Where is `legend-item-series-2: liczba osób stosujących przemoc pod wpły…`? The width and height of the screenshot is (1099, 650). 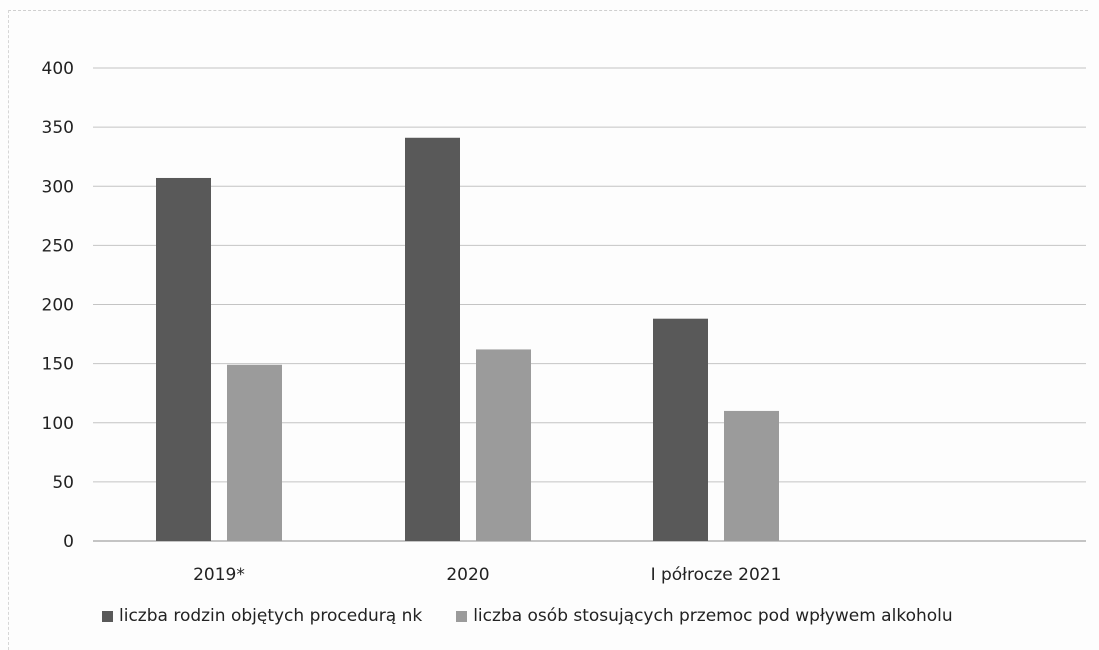
legend-item-series-2: liczba osób stosujących przemoc pod wpły… is located at coordinates (704, 616).